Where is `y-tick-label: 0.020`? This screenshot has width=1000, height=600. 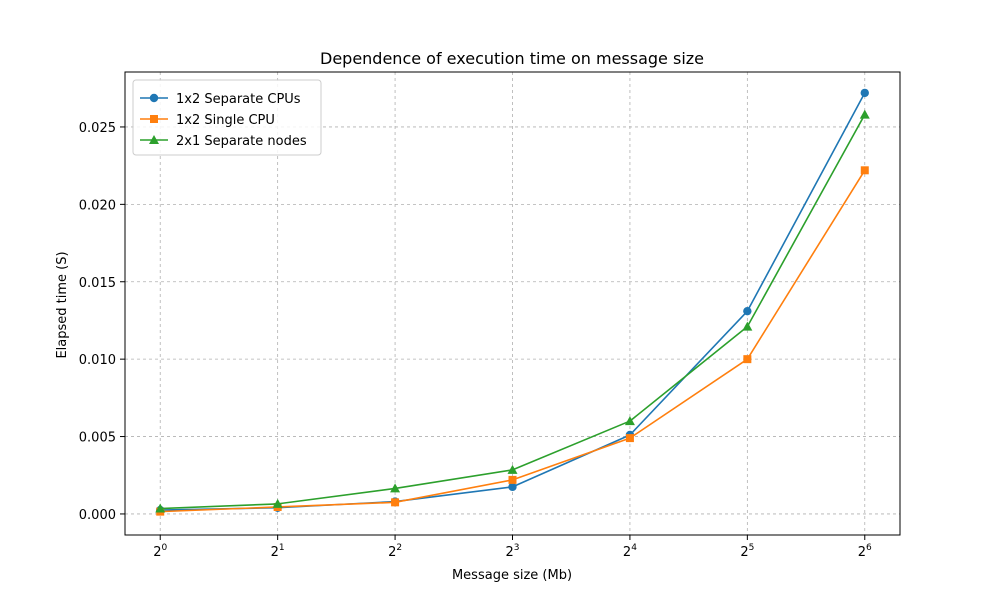
y-tick-label: 0.020 is located at coordinates (97, 205).